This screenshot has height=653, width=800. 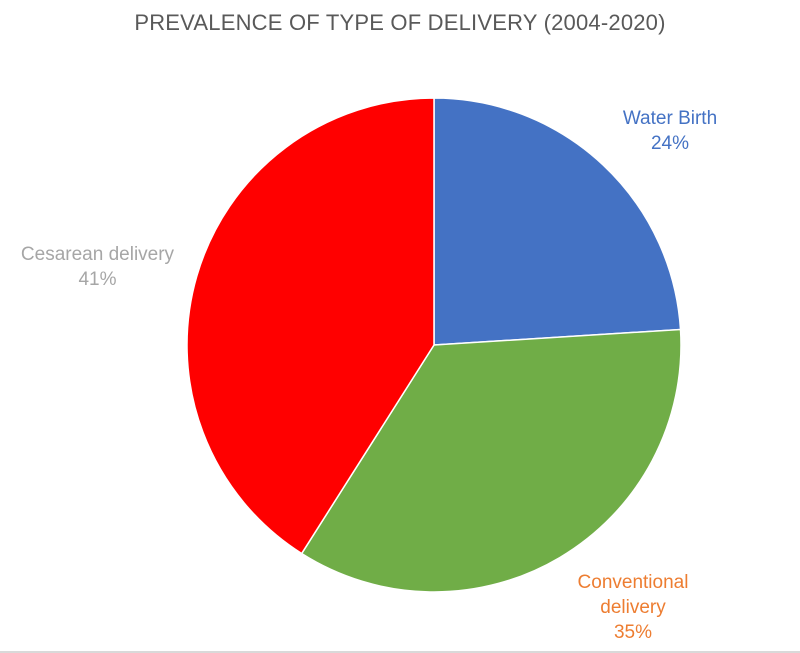 What do you see at coordinates (633, 582) in the screenshot?
I see `data-label-conventional-name-line1: Conventional` at bounding box center [633, 582].